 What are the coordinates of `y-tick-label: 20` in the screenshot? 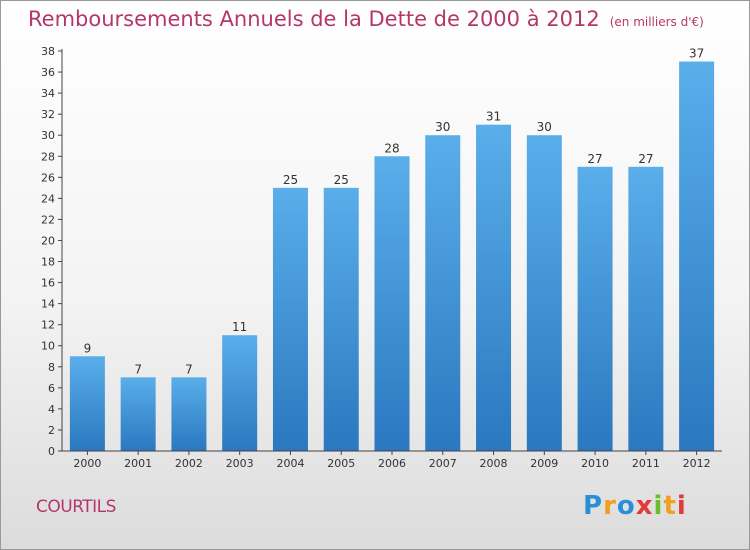 It's located at (48, 240).